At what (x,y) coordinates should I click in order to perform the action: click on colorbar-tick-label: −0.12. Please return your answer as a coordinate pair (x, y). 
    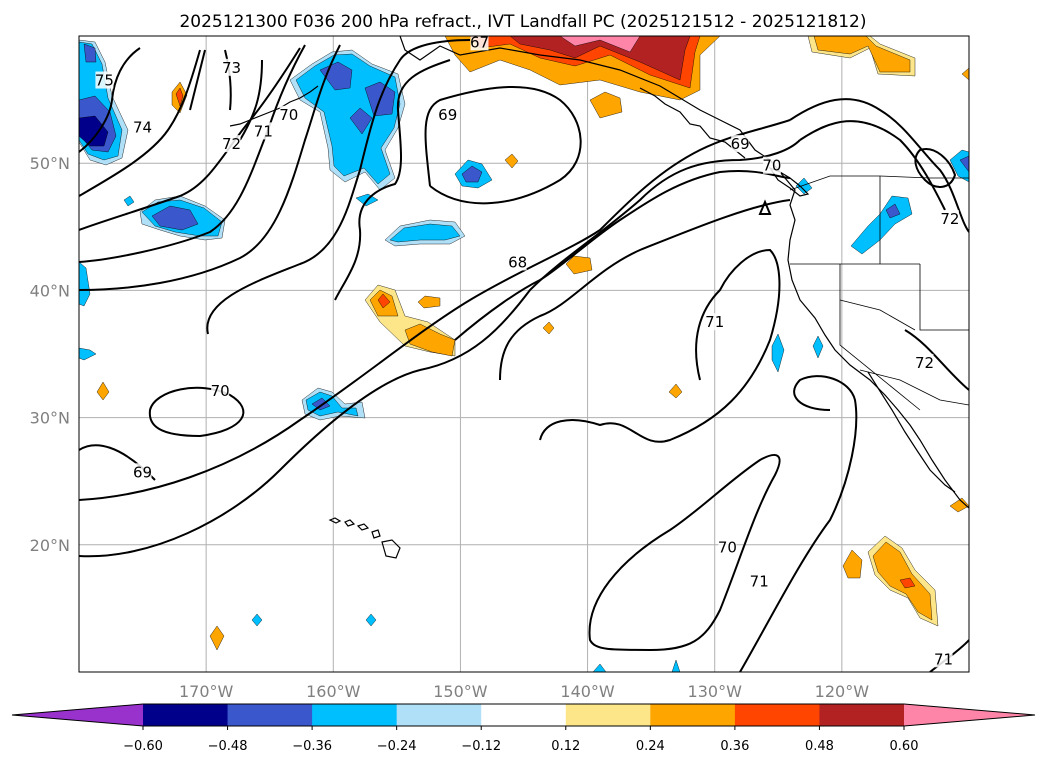
    Looking at the image, I should click on (481, 746).